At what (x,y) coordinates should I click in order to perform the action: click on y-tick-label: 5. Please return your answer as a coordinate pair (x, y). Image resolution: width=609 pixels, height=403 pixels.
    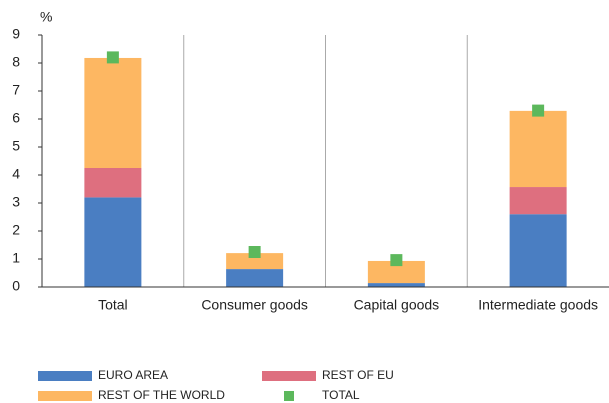
    Looking at the image, I should click on (16, 146).